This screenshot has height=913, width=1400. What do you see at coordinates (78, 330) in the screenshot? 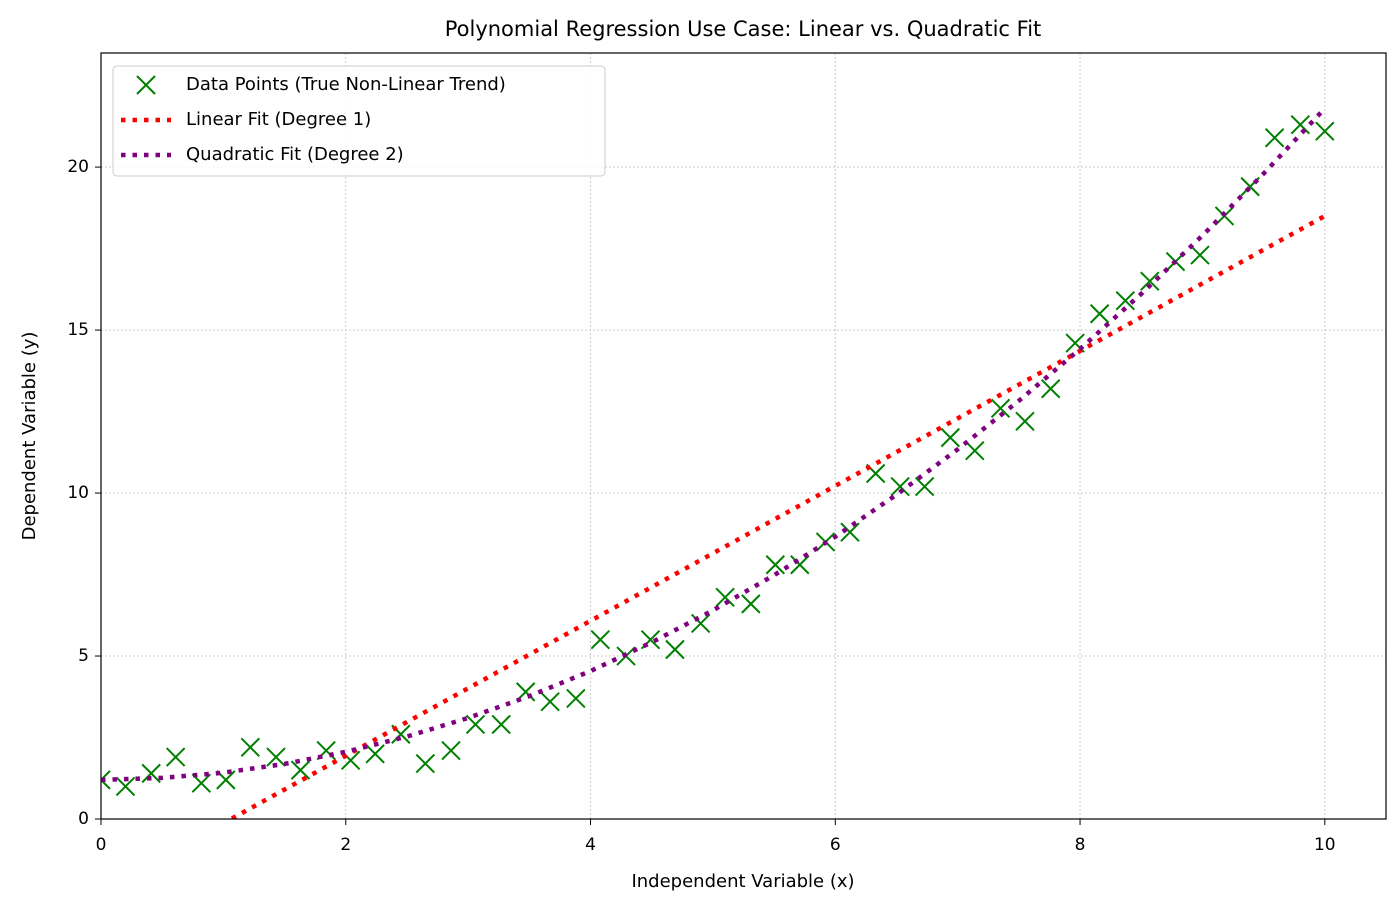
I see `y-tick-label: 15` at bounding box center [78, 330].